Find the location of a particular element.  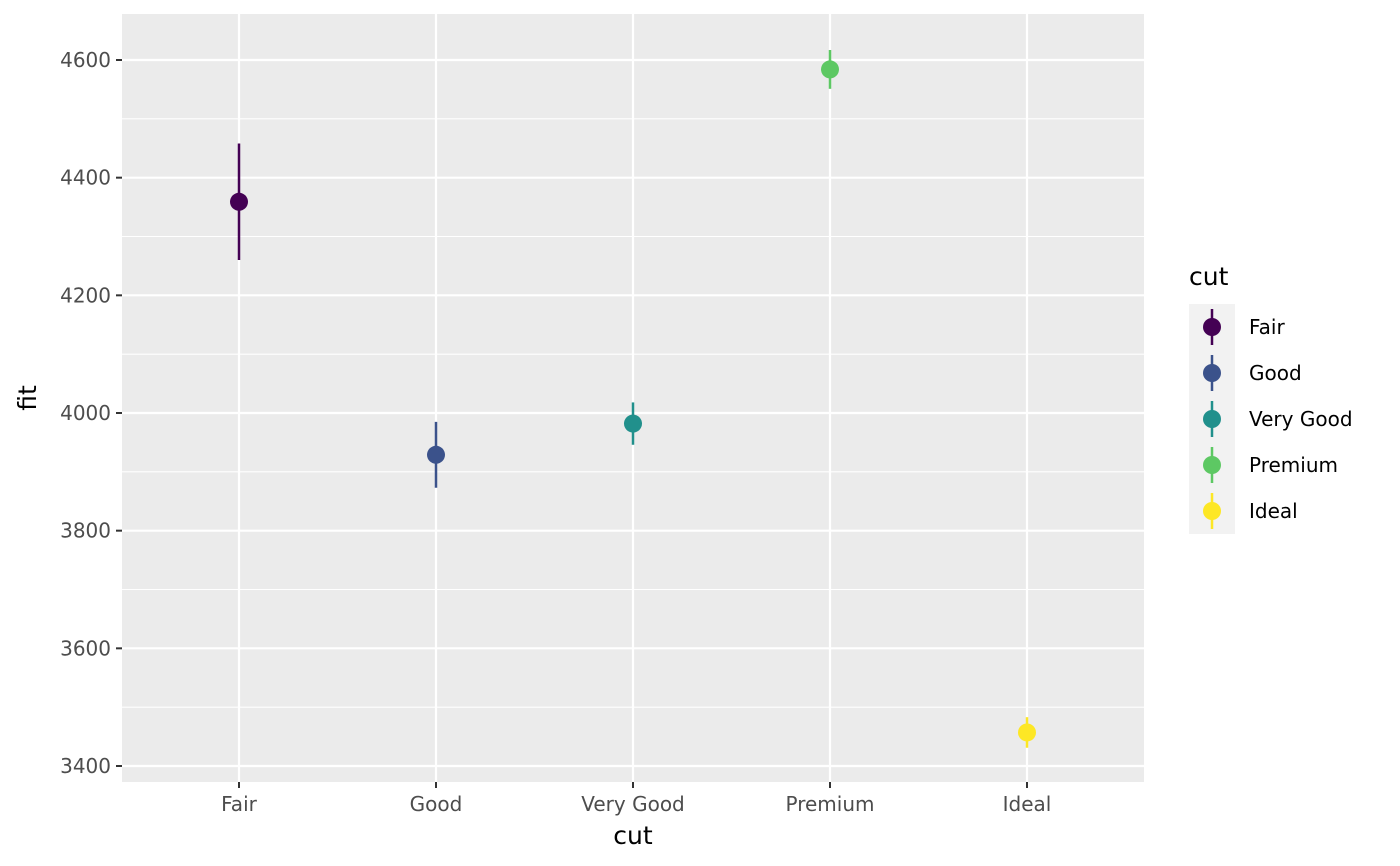

legend: cut Fair Good Very Good Premium Ideal is located at coordinates (1271, 398).